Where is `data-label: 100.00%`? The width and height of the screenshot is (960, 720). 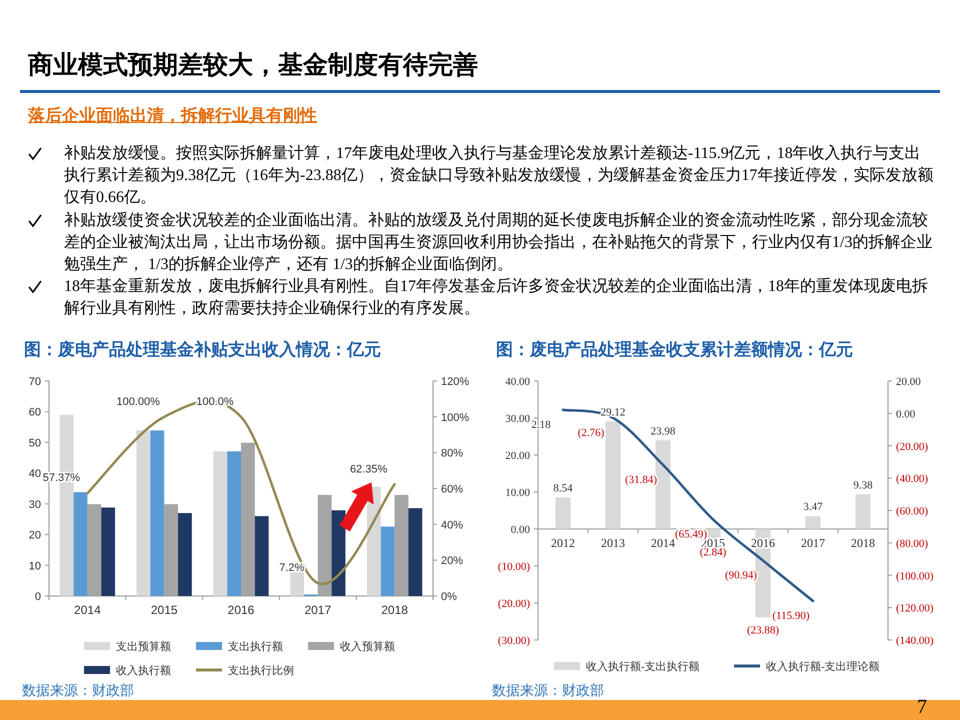 data-label: 100.00% is located at coordinates (138, 402).